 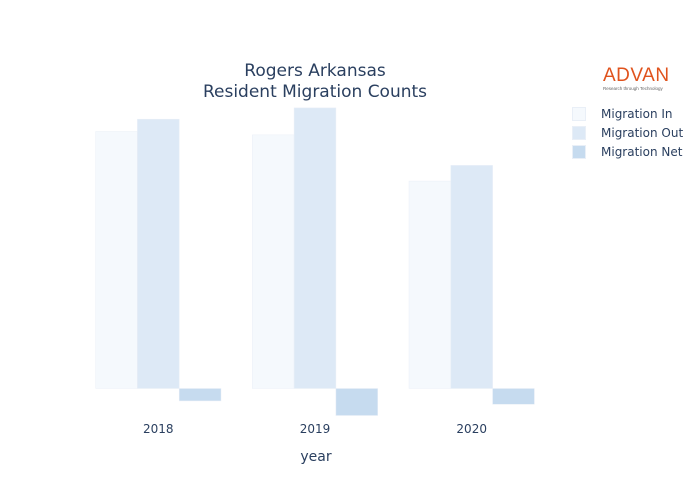 What do you see at coordinates (273, 261) in the screenshot?
I see `bar-migration-in-2019` at bounding box center [273, 261].